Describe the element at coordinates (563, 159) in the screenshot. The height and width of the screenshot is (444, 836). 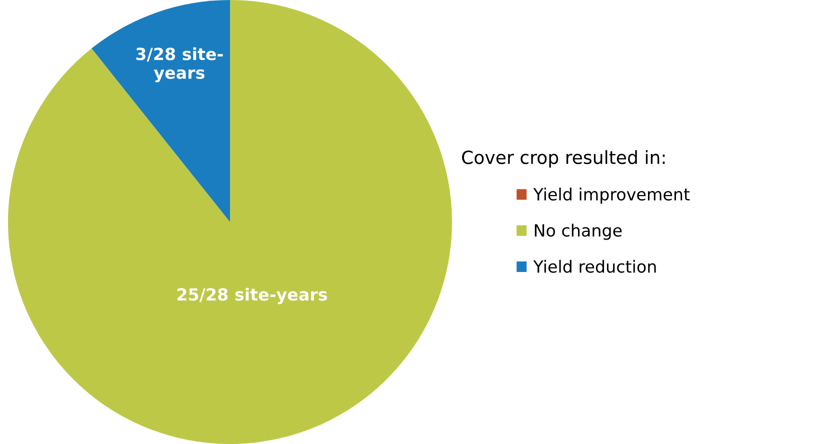
I see `legend-title: Cover crop resulted in:` at that location.